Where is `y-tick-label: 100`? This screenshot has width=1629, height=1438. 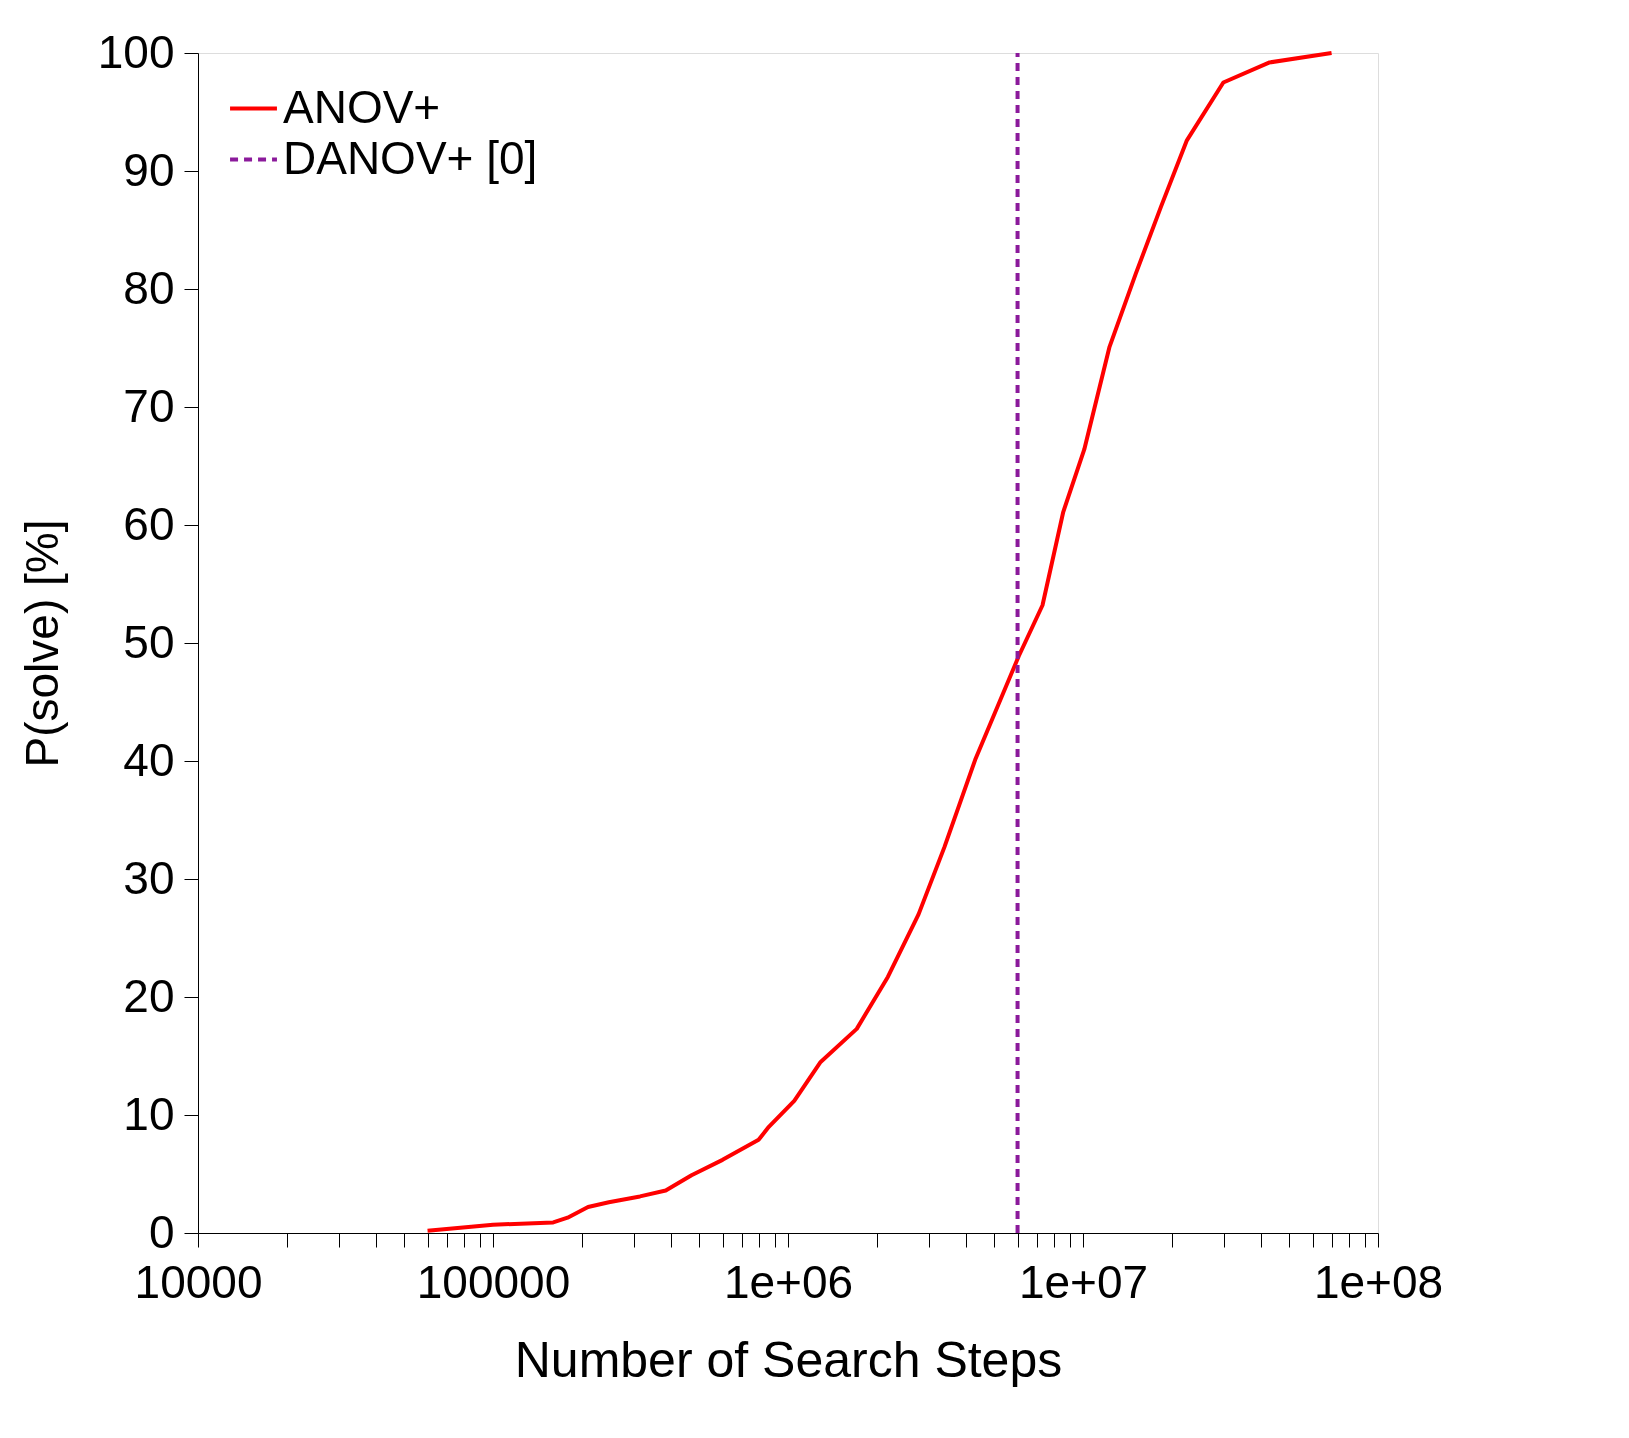
y-tick-label: 100 is located at coordinates (136, 51).